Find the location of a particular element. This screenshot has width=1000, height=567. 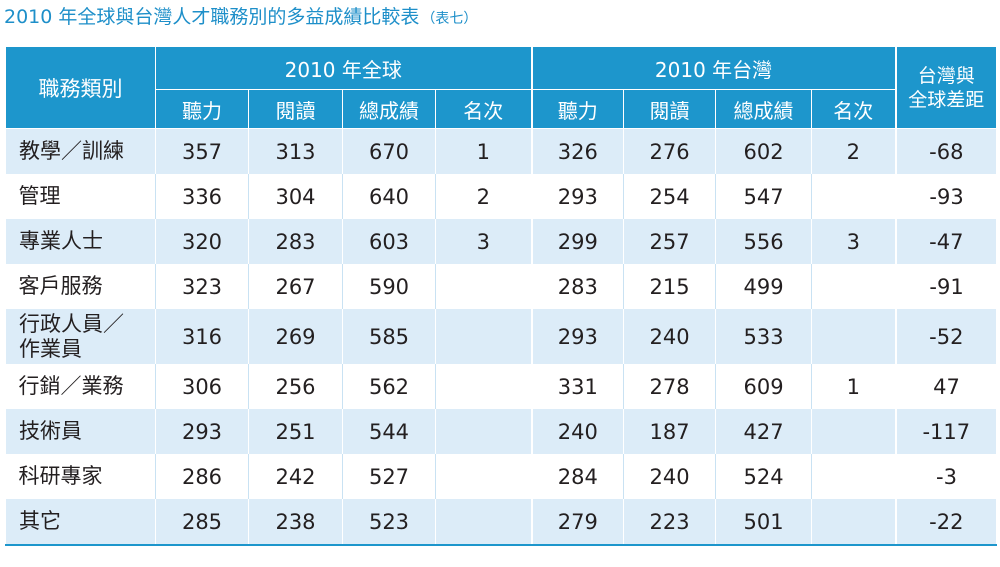

cell-category: 客戶服務 is located at coordinates (80, 286).